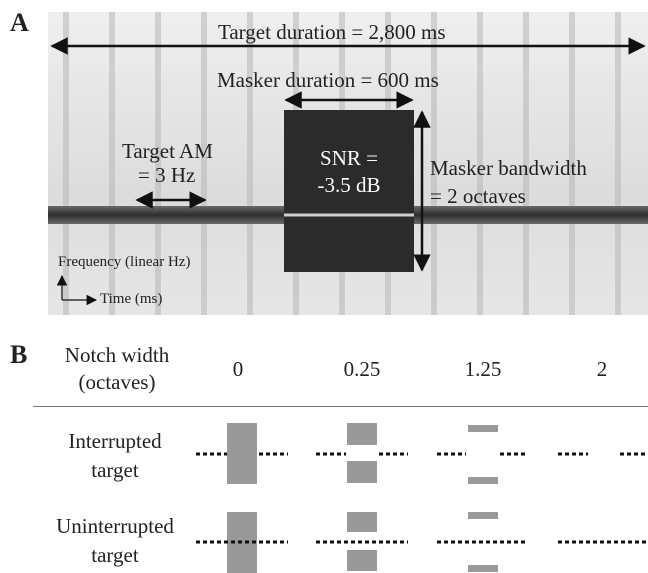 This screenshot has width=648, height=573. I want to click on notch-width-header-line1: Notch width, so click(117, 355).